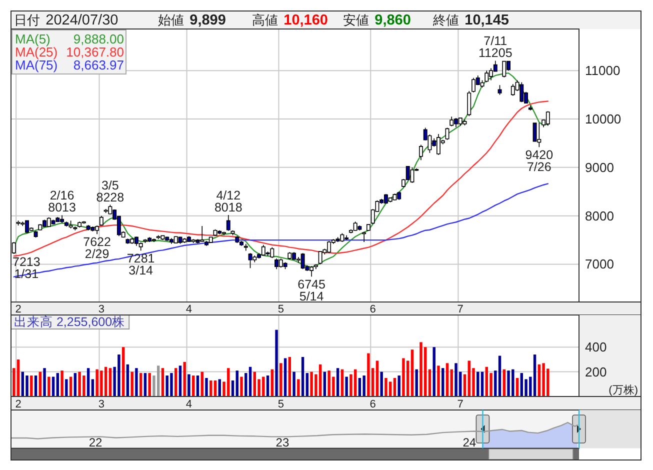 The image size is (653, 470). Describe the element at coordinates (290, 20) in the screenshot. I see `text: 高値 10,160` at that location.